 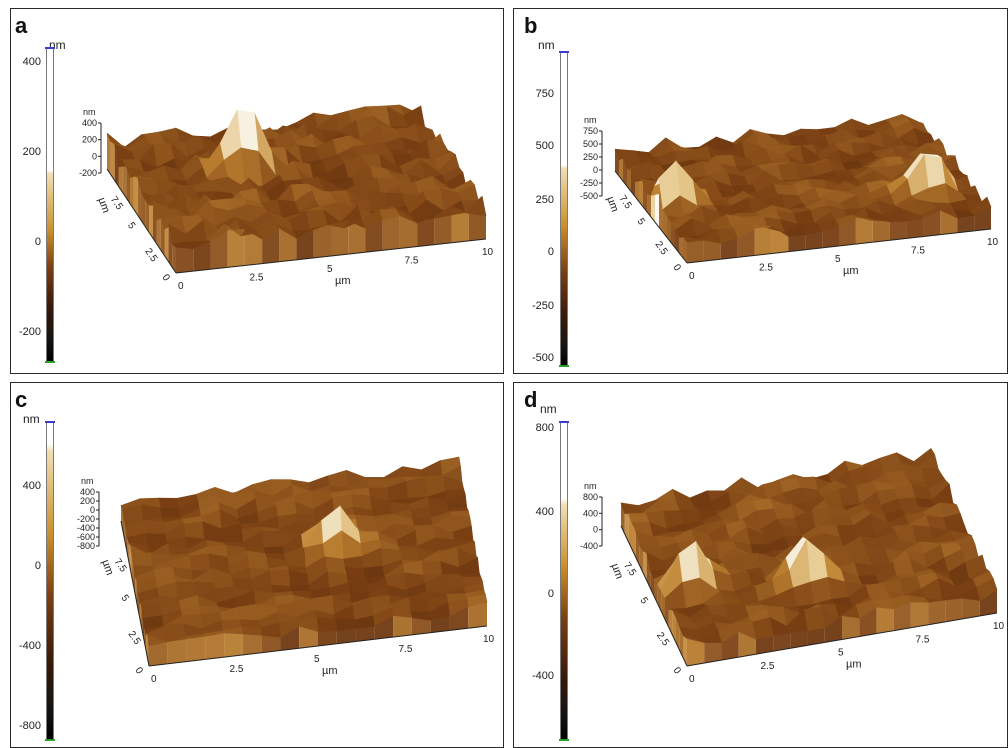 I want to click on z-tick-label: -800, so click(x=86, y=546).